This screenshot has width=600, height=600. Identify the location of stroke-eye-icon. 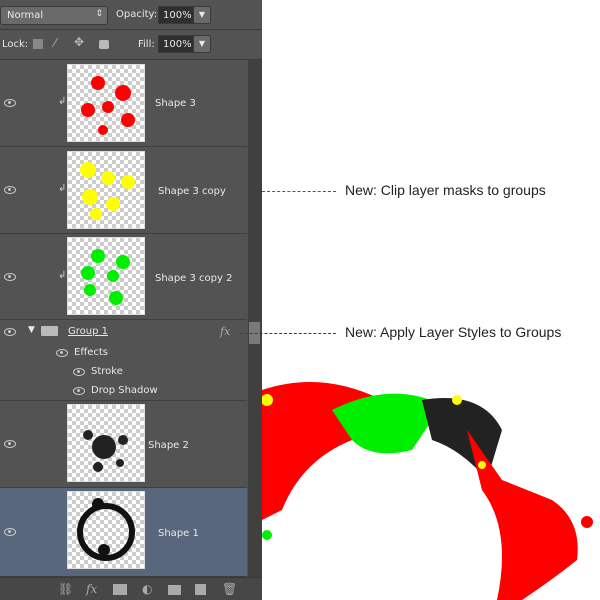
(79, 372).